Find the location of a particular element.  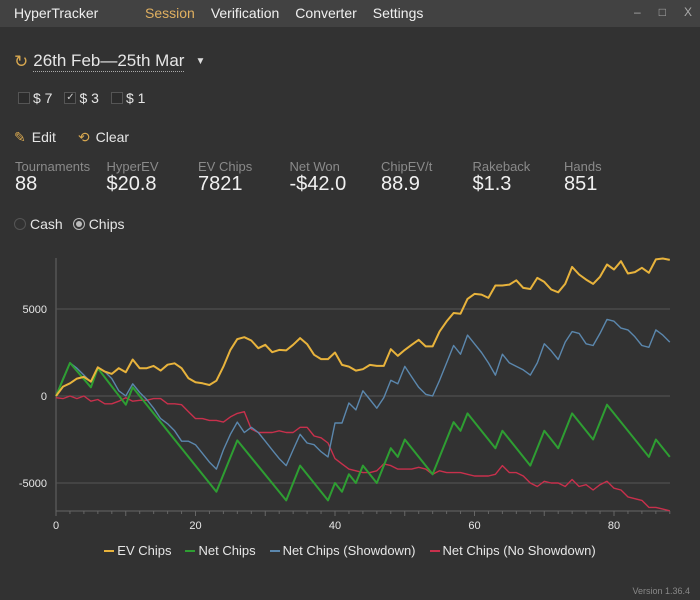

stat-label: Rakeback is located at coordinates (501, 166).